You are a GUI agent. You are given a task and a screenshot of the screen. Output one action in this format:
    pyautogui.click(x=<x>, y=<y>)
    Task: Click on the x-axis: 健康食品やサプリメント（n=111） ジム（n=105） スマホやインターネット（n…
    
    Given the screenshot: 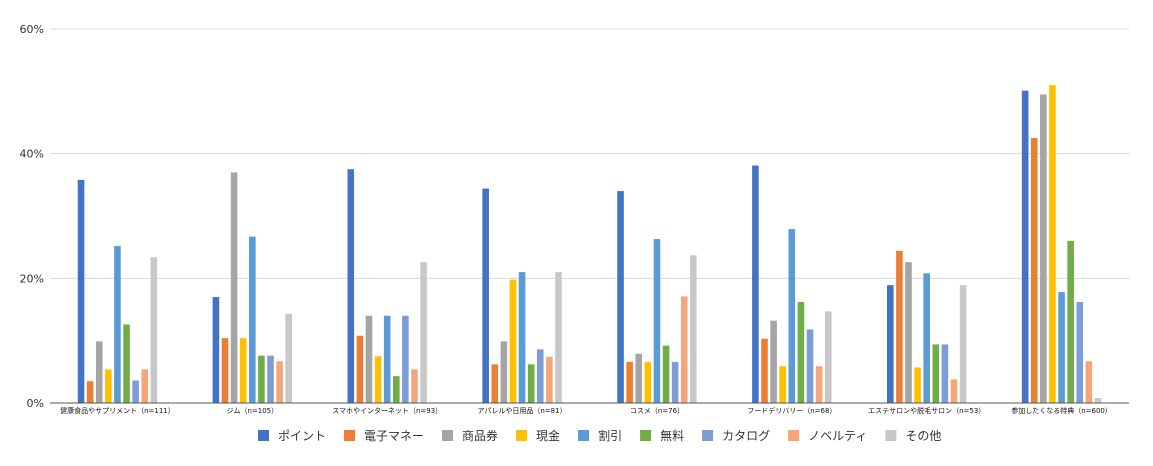 What is the action you would take?
    pyautogui.click(x=589, y=408)
    